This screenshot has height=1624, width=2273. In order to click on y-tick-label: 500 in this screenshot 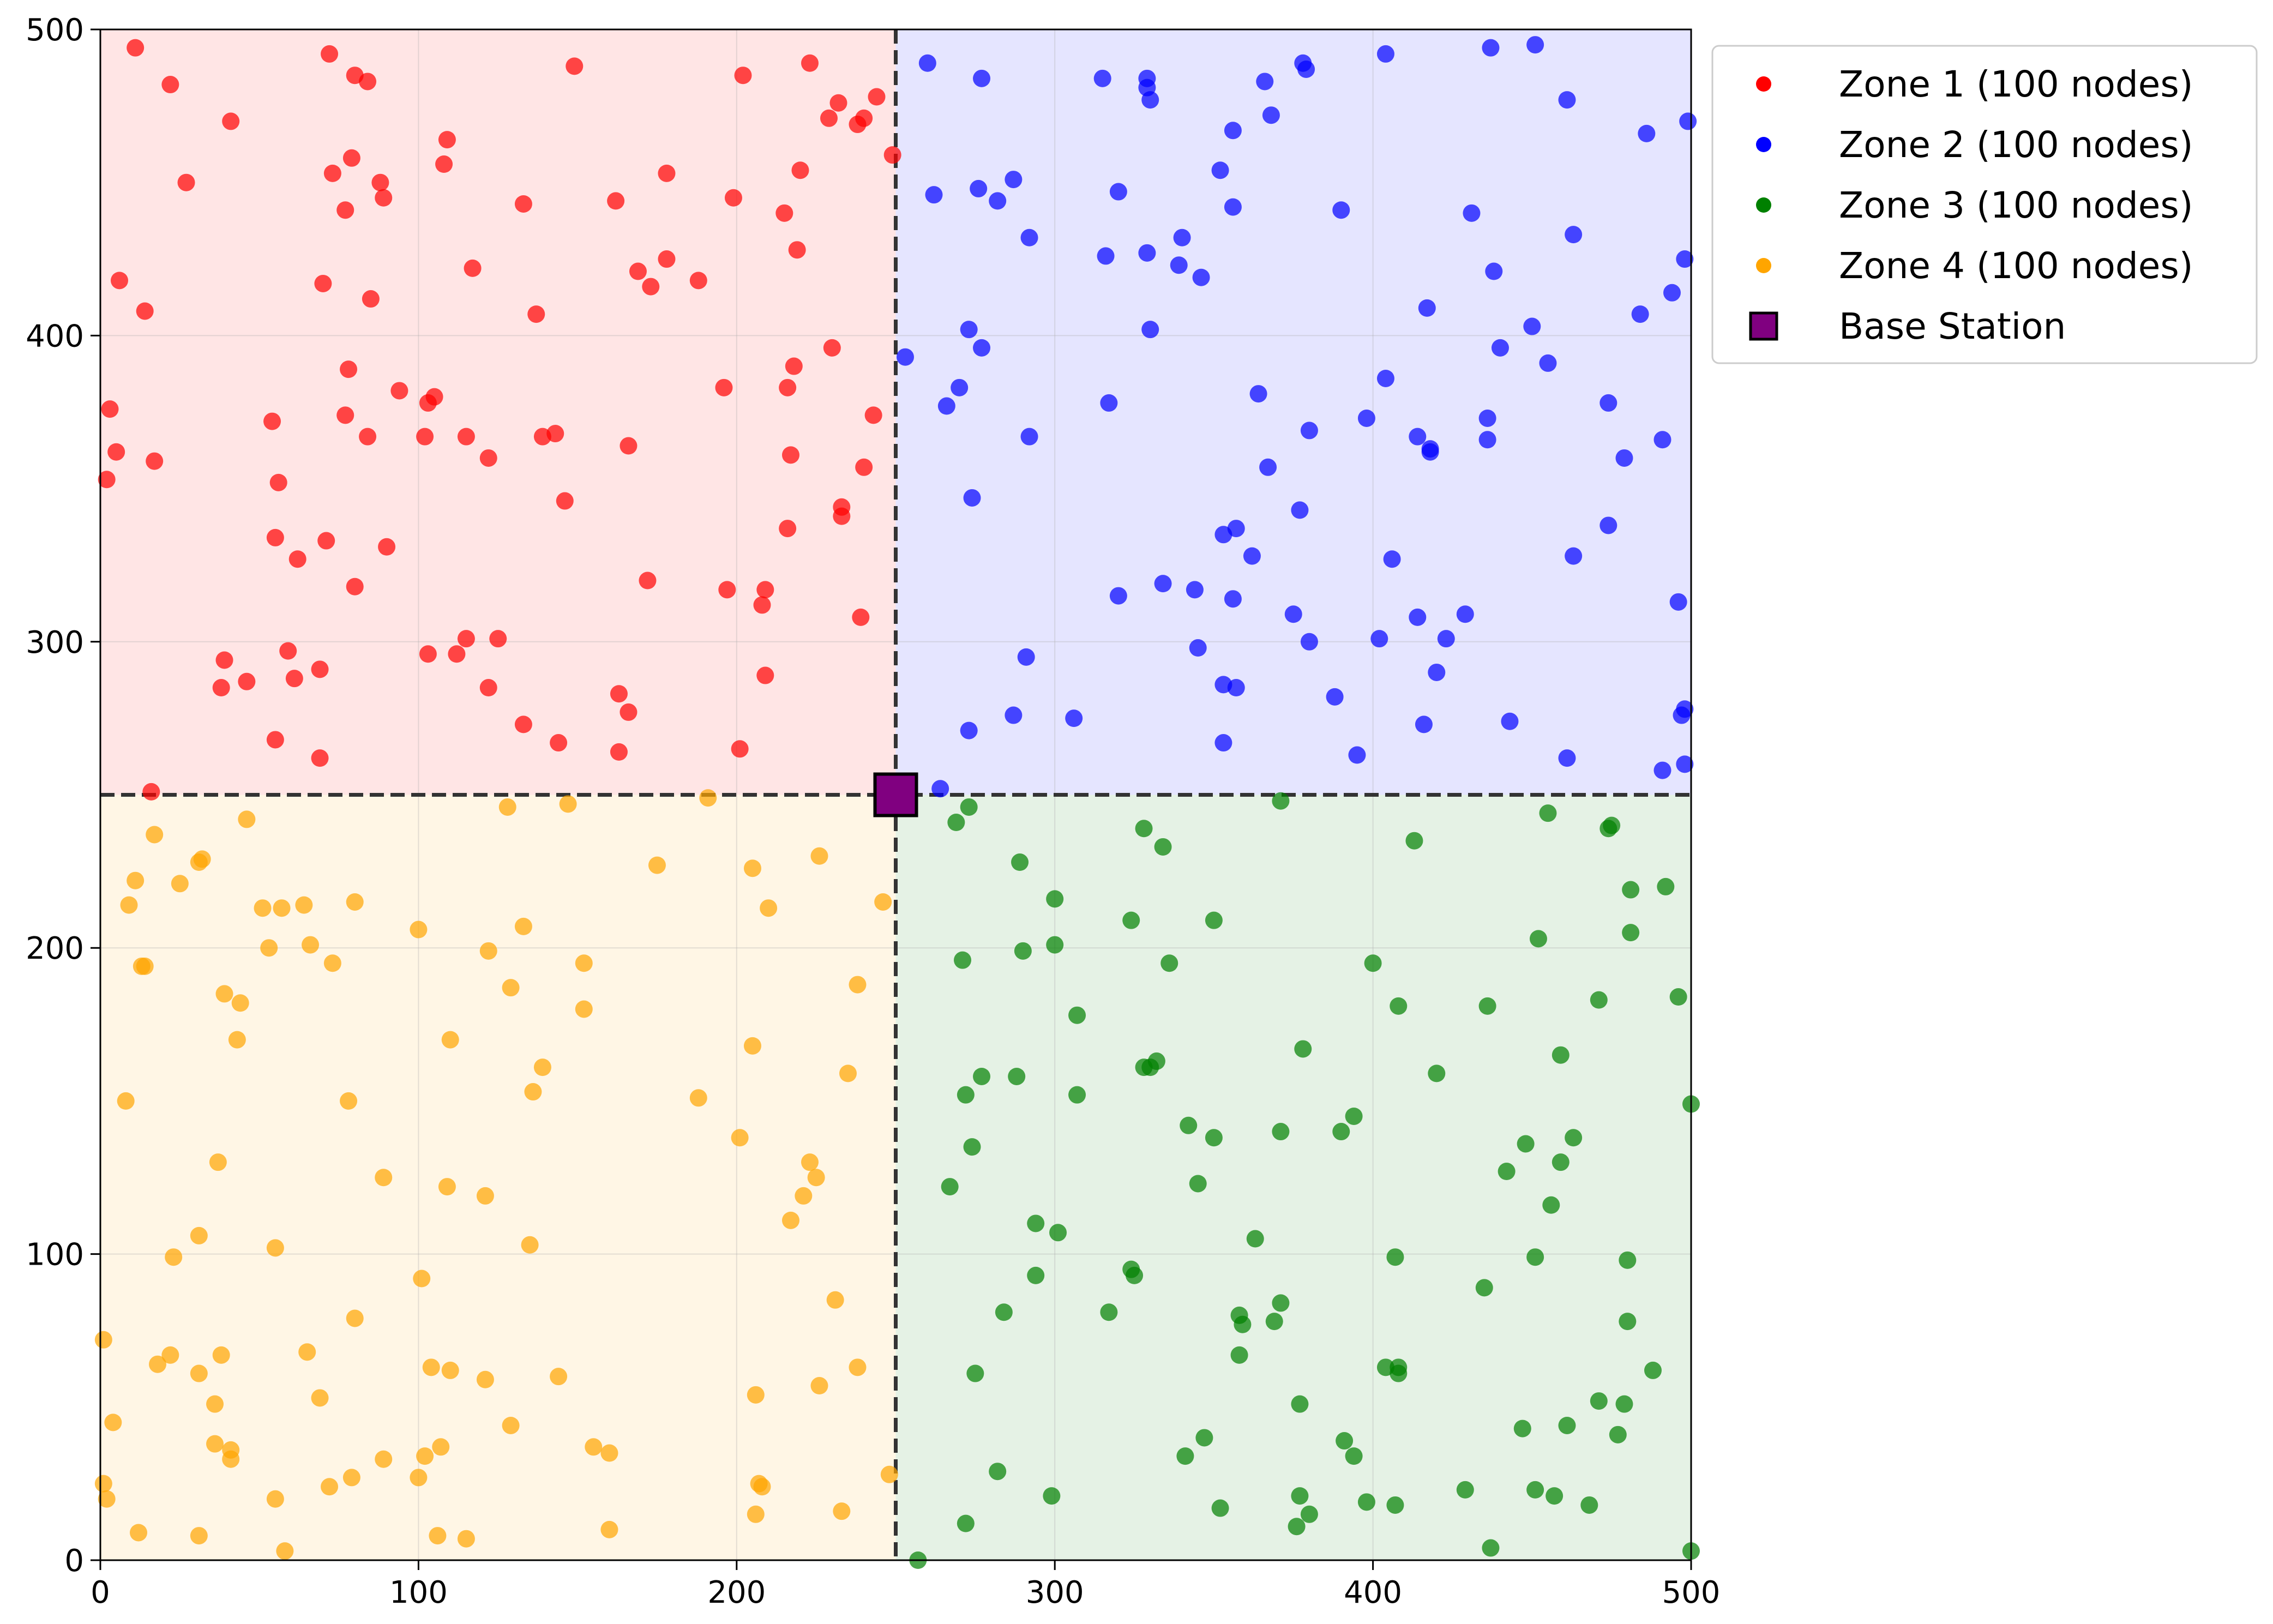, I will do `click(55, 30)`.